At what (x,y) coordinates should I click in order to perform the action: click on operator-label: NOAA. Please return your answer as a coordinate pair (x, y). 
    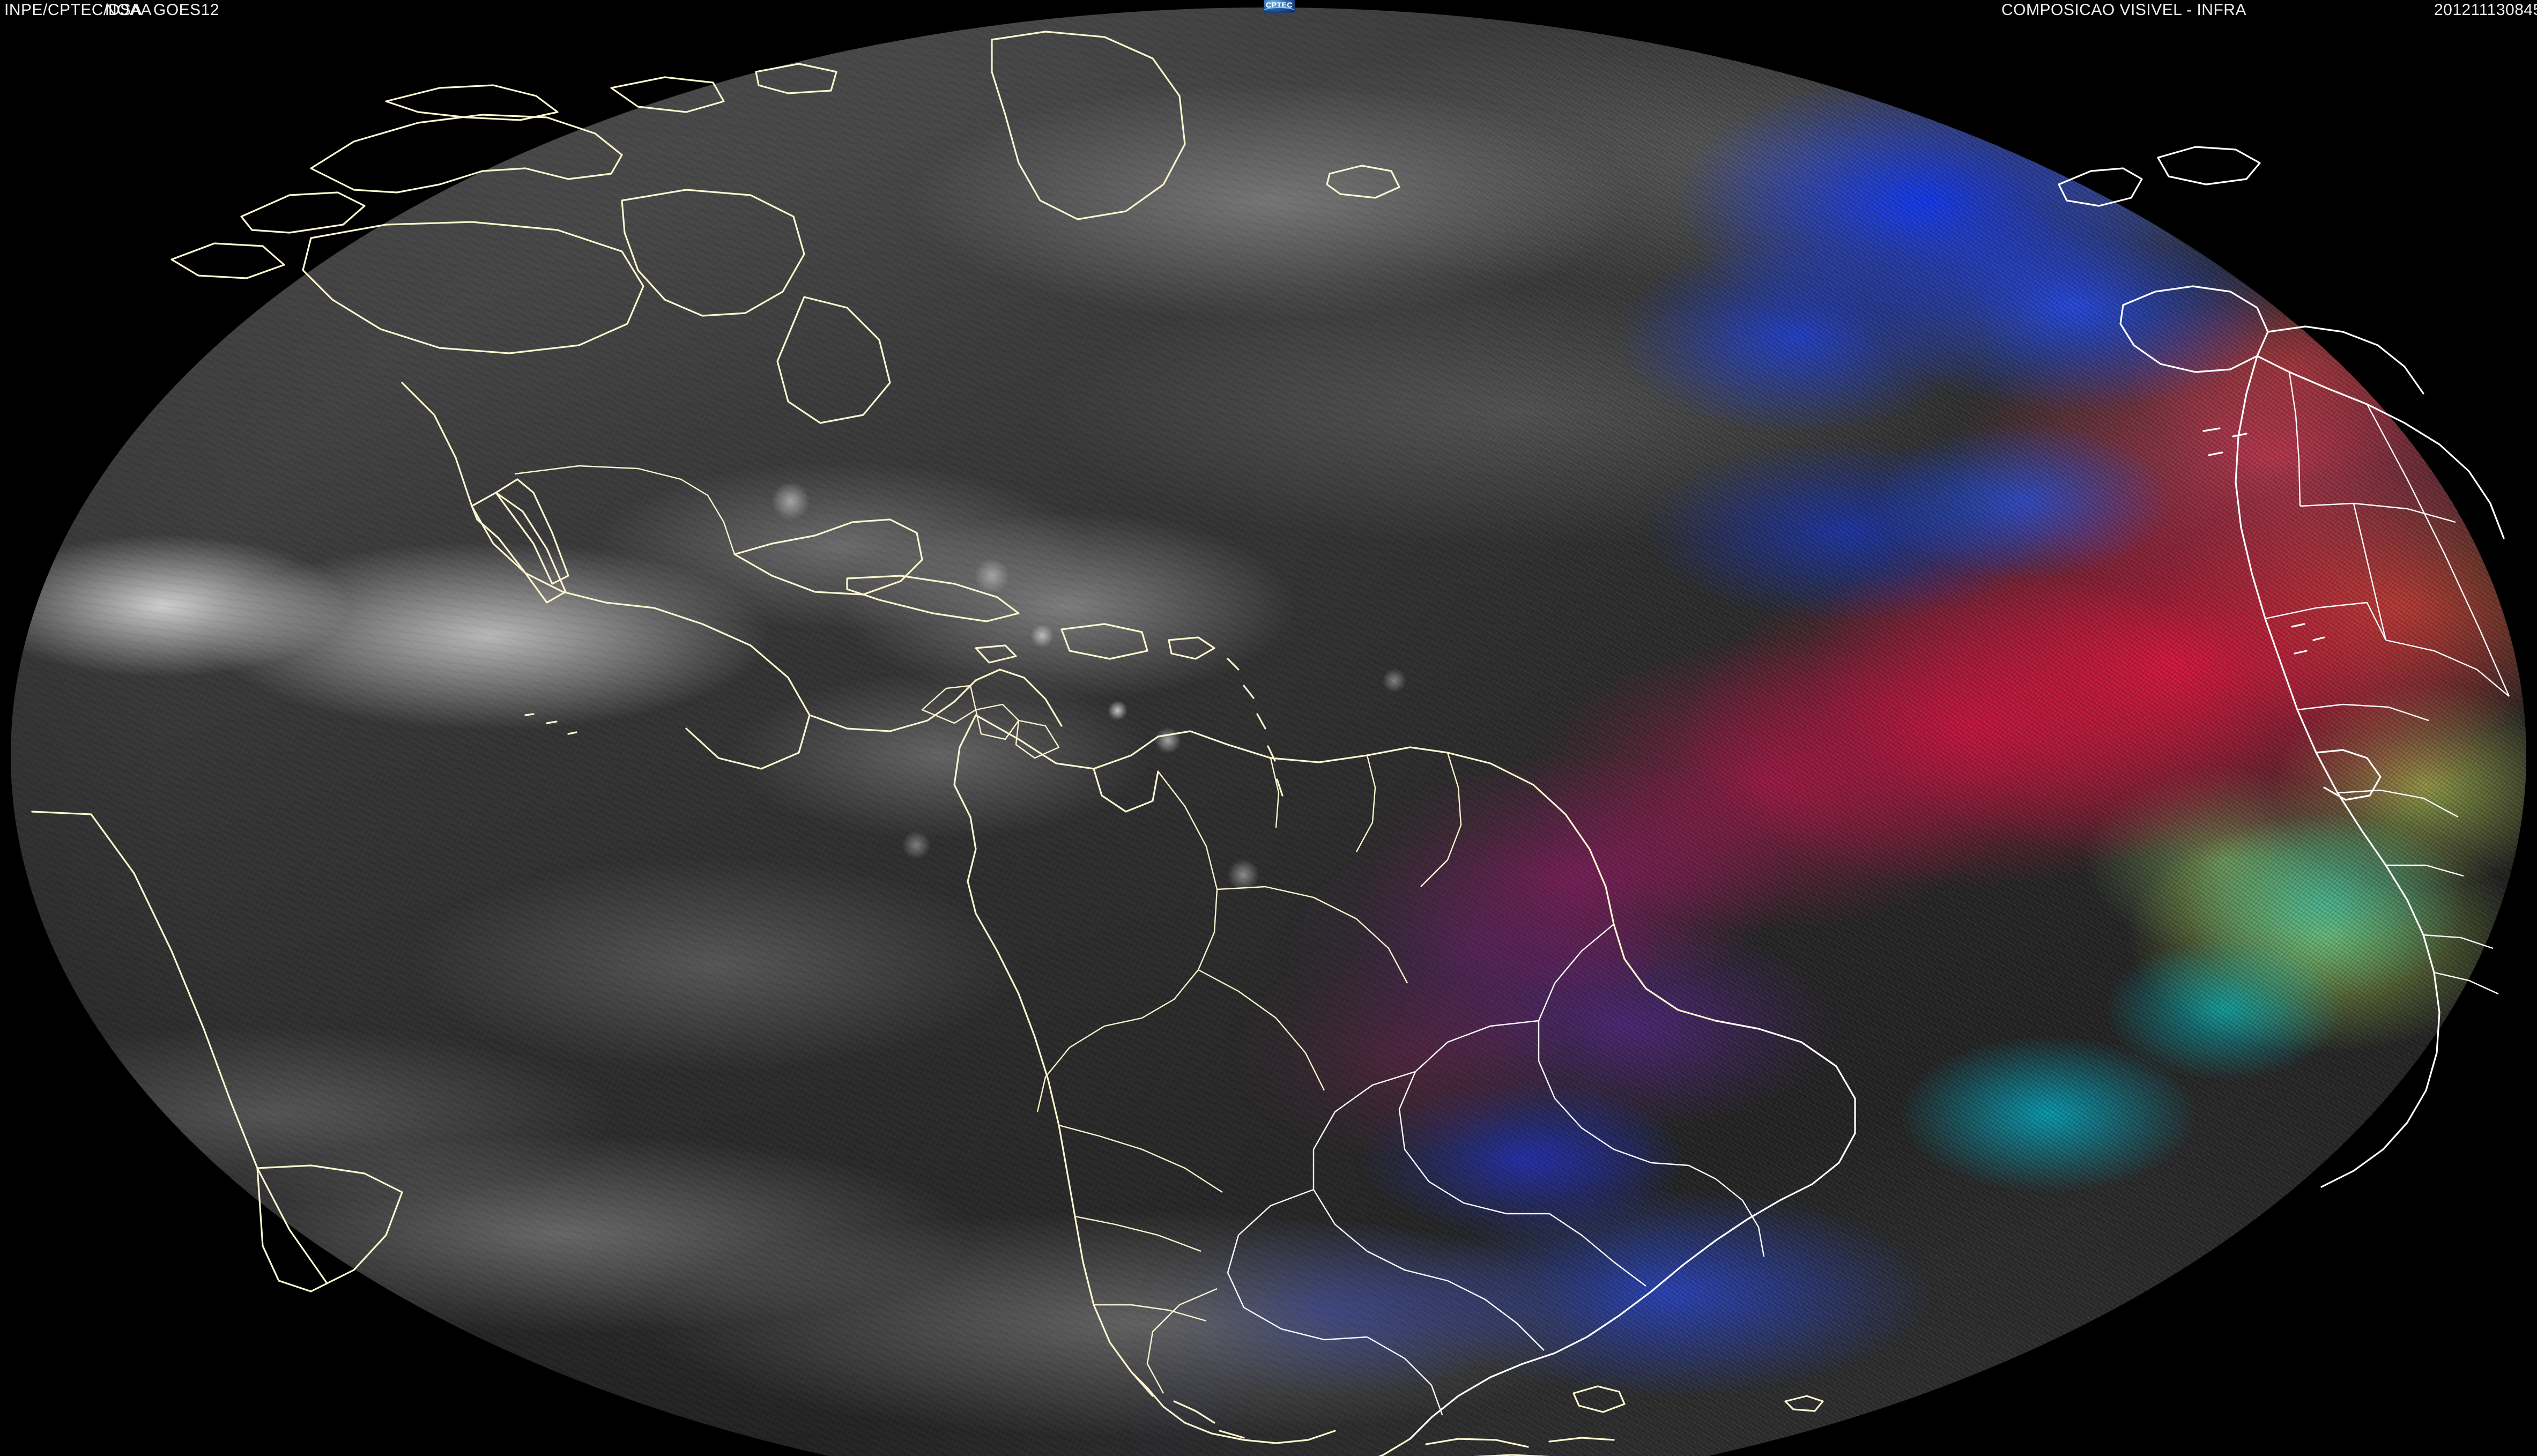
    Looking at the image, I should click on (128, 10).